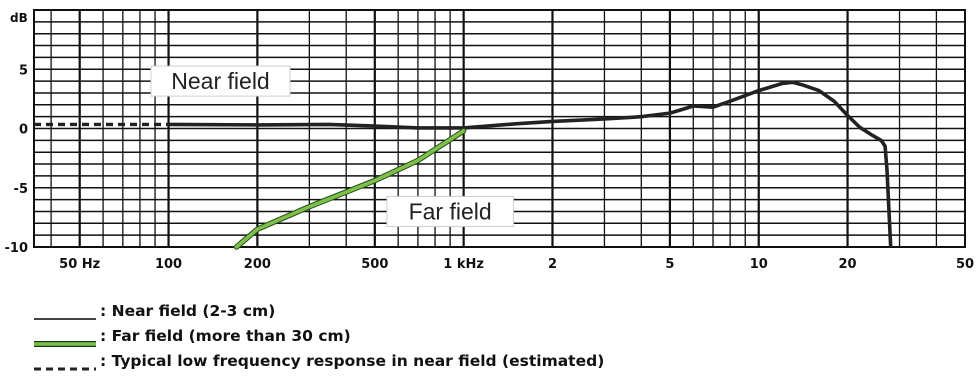  Describe the element at coordinates (374, 264) in the screenshot. I see `x-tick-label: 500` at that location.